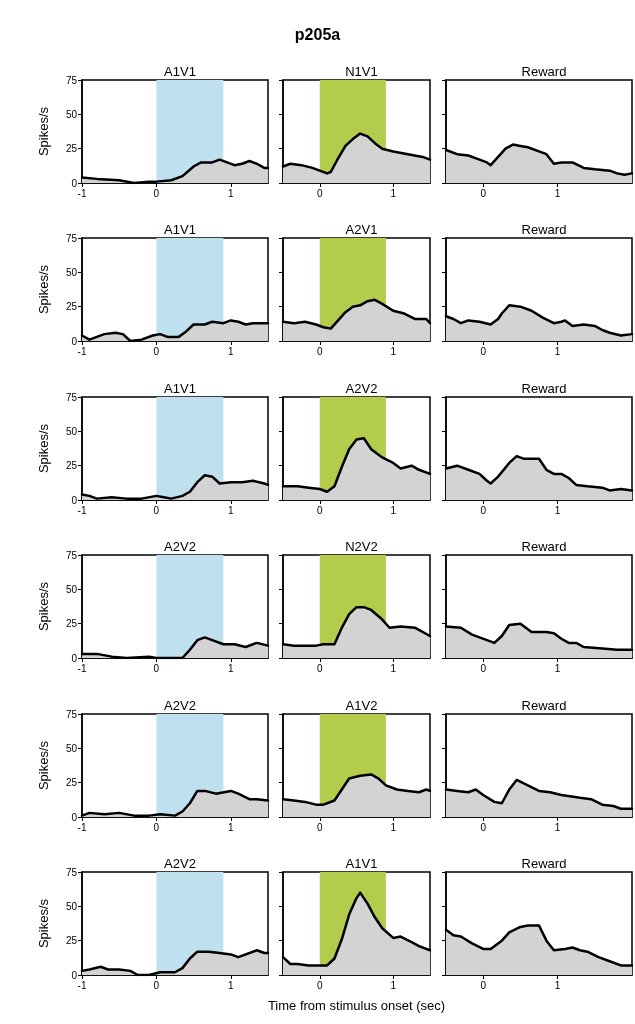 This screenshot has height=1024, width=635. I want to click on chart-title: N2V2, so click(361, 547).